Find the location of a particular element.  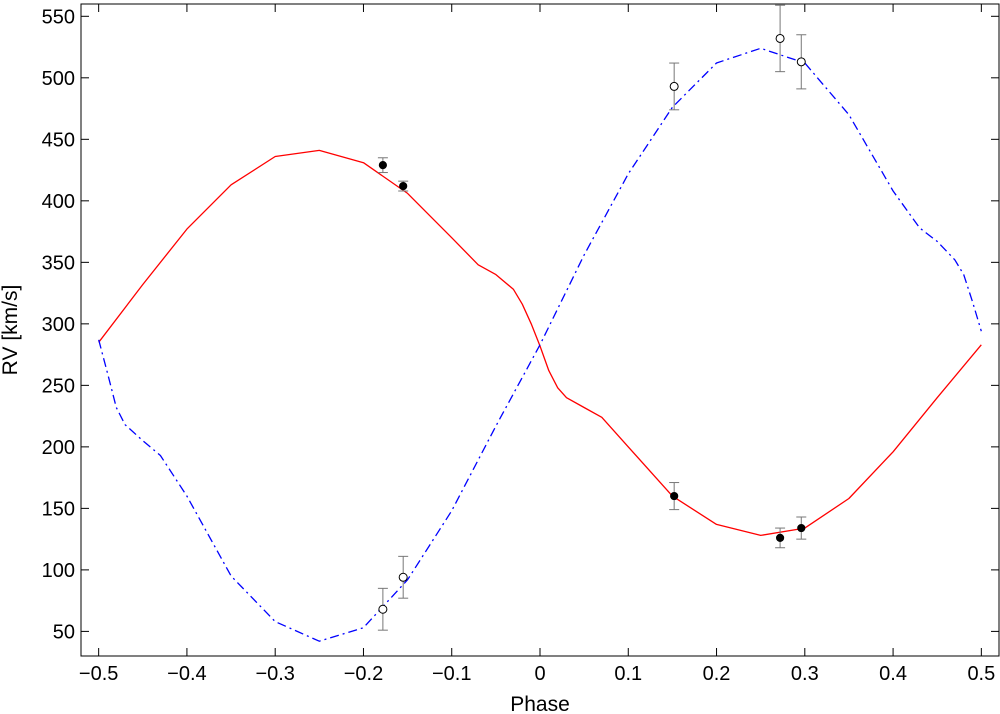

y-tick-label: 50 is located at coordinates (64, 632).